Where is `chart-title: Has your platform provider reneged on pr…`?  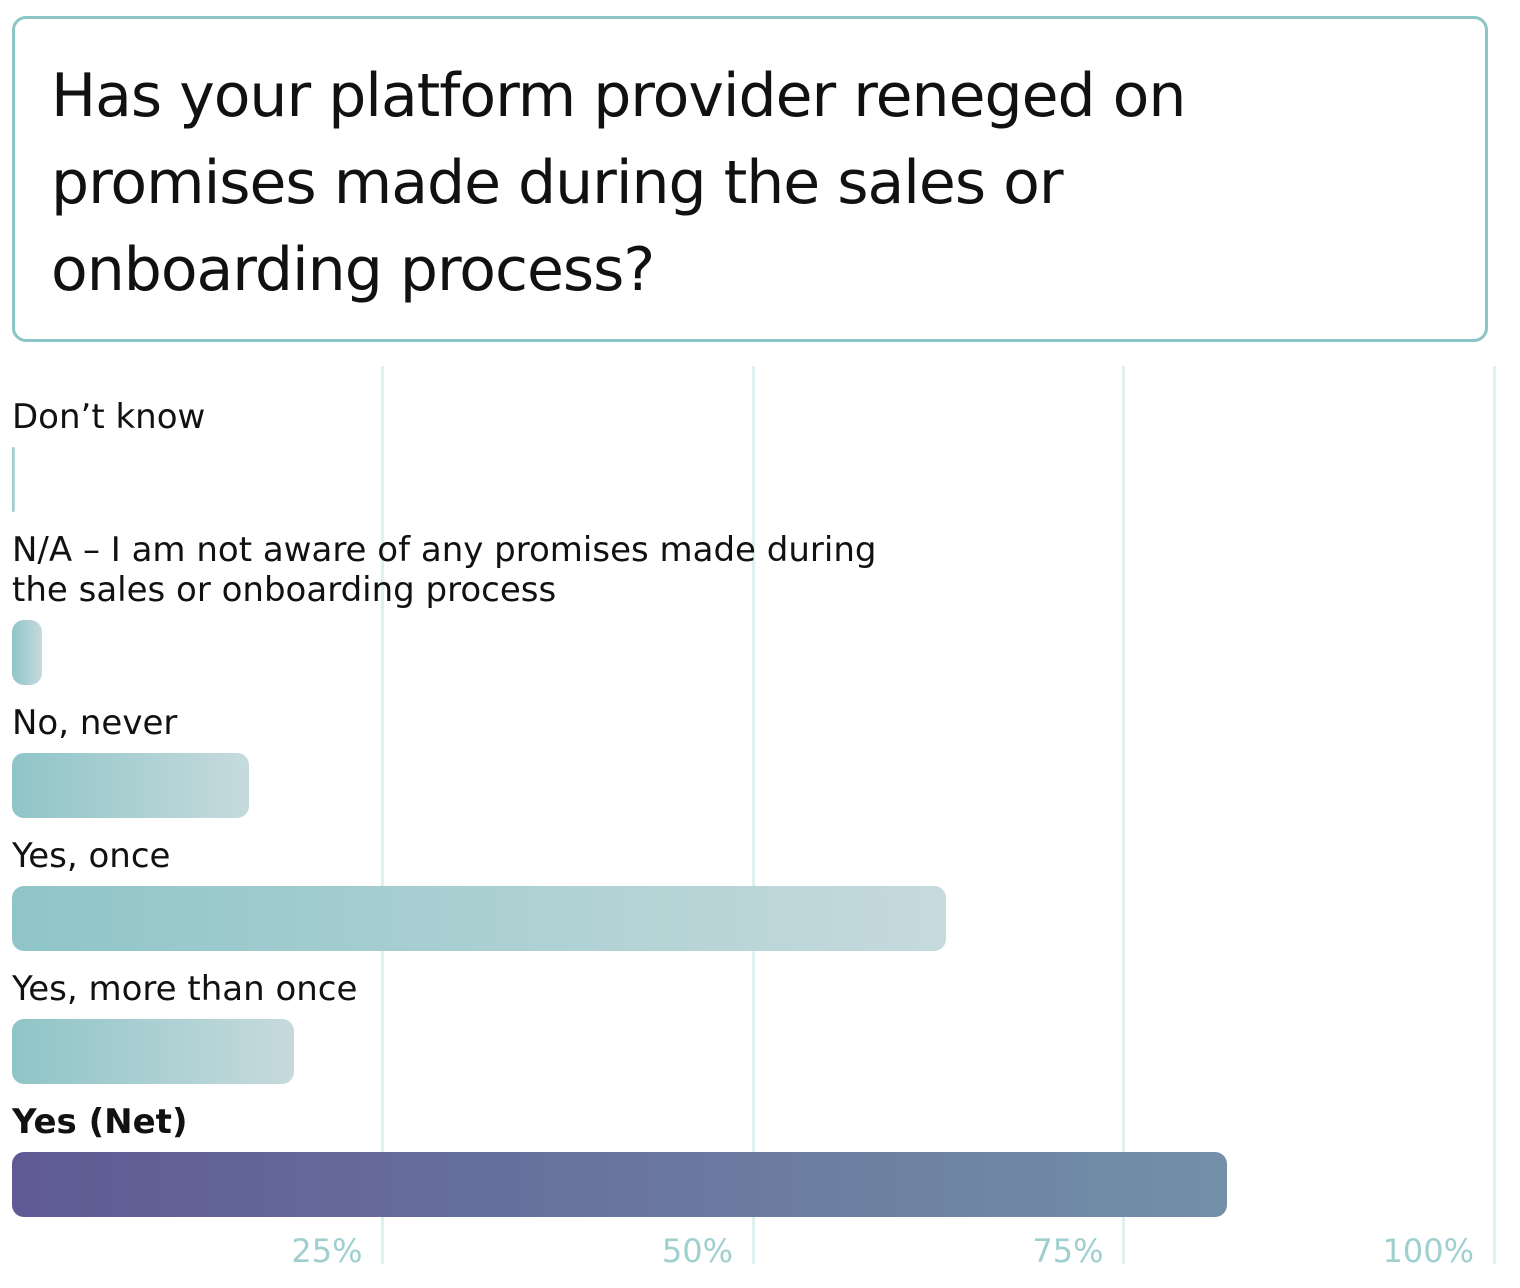 chart-title: Has your platform provider reneged on pr… is located at coordinates (618, 183).